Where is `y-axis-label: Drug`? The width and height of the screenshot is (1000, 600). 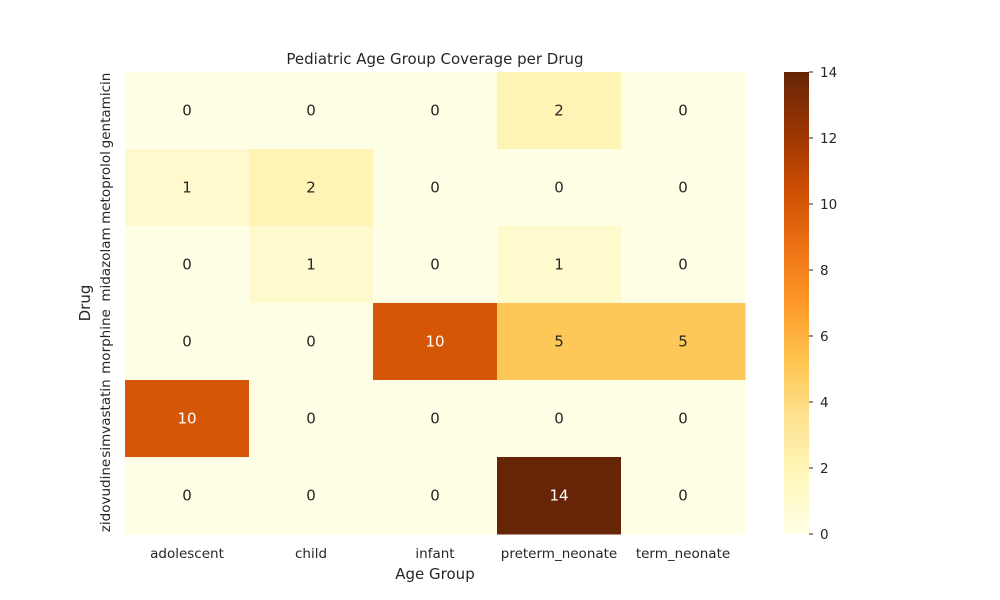 y-axis-label: Drug is located at coordinates (85, 303).